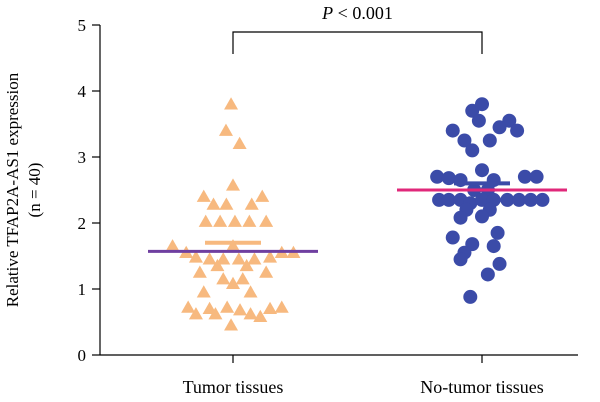 Image resolution: width=600 pixels, height=402 pixels. I want to click on p-value-label: P < 0.001, so click(357, 13).